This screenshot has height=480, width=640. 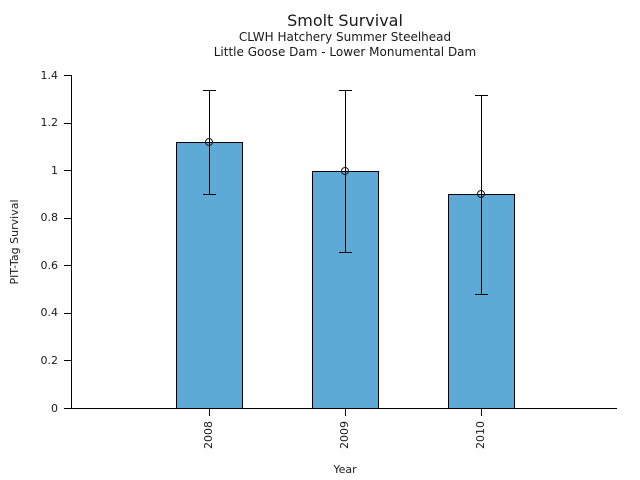 What do you see at coordinates (14, 242) in the screenshot?
I see `y-axis-title: PIT-Tag Survival` at bounding box center [14, 242].